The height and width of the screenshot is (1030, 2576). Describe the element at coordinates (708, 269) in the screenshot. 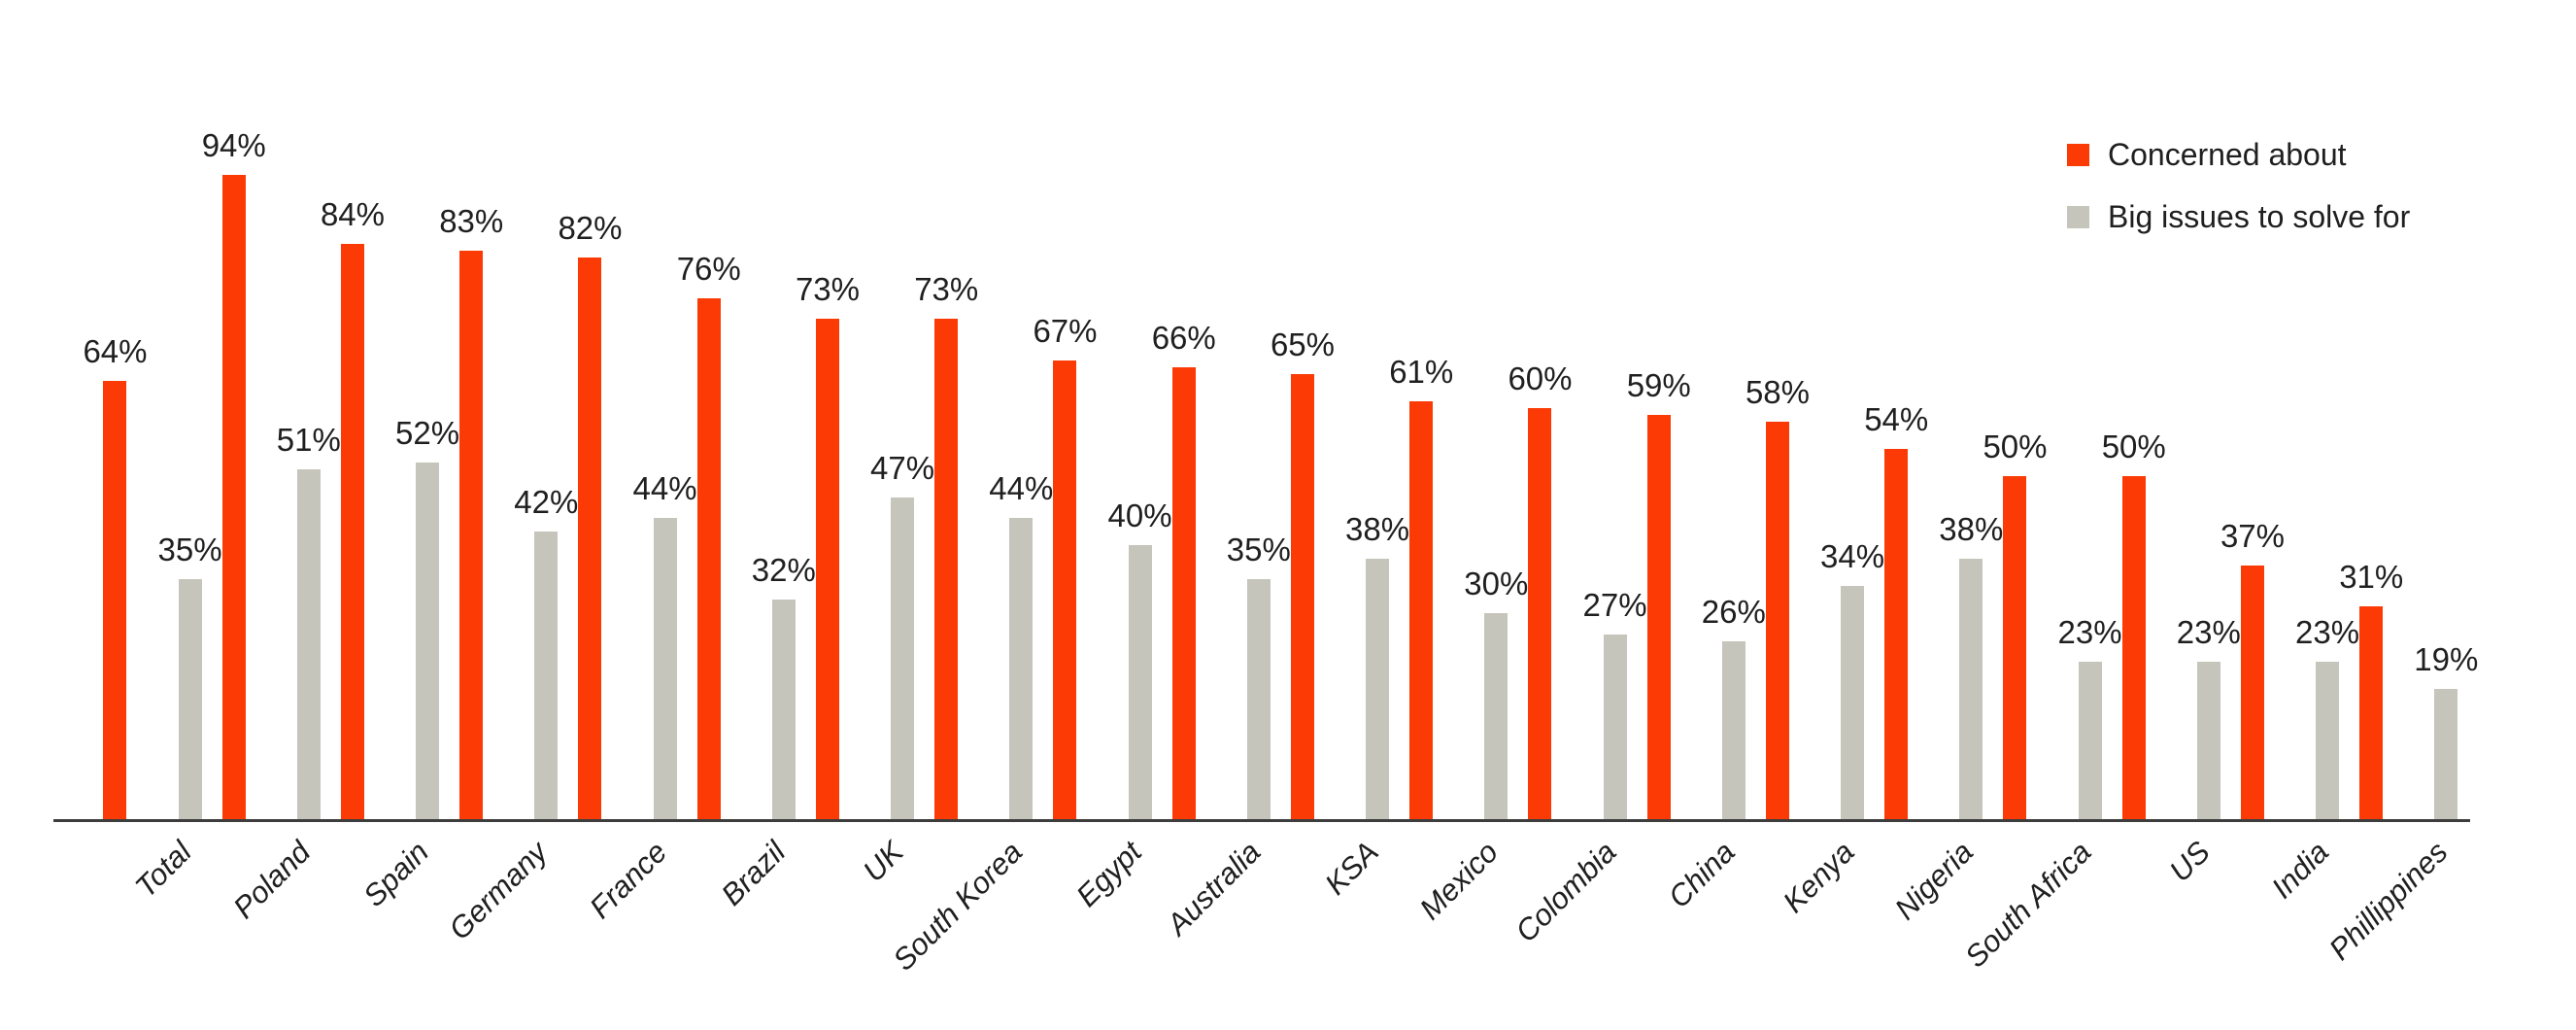

I see `value-label-concerned: 76%` at that location.